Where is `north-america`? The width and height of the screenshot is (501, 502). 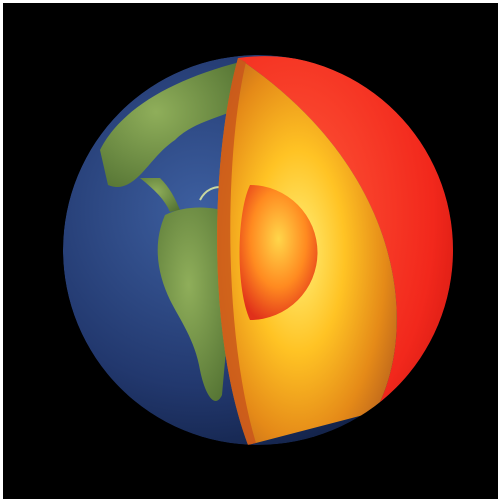 north-america is located at coordinates (170, 124).